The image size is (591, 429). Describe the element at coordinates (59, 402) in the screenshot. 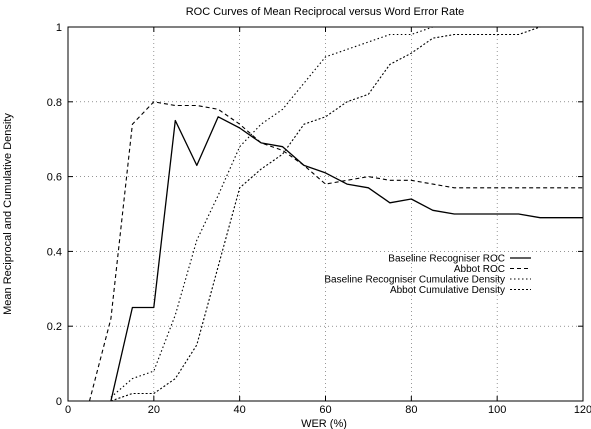

I see `y-tick-label: 0` at that location.